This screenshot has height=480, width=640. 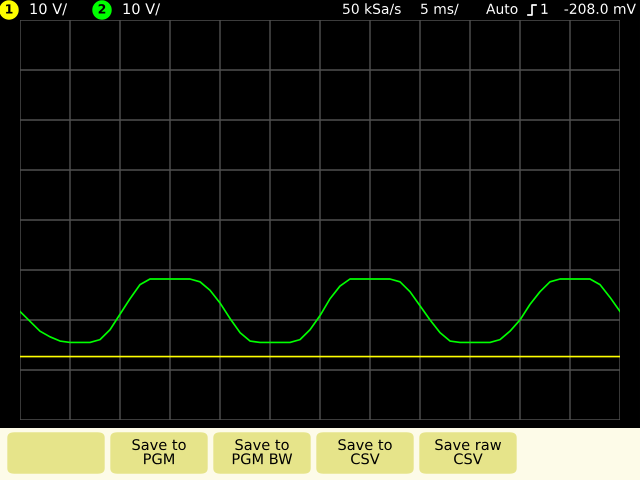 What do you see at coordinates (468, 451) in the screenshot?
I see `text: Save raw CSV` at bounding box center [468, 451].